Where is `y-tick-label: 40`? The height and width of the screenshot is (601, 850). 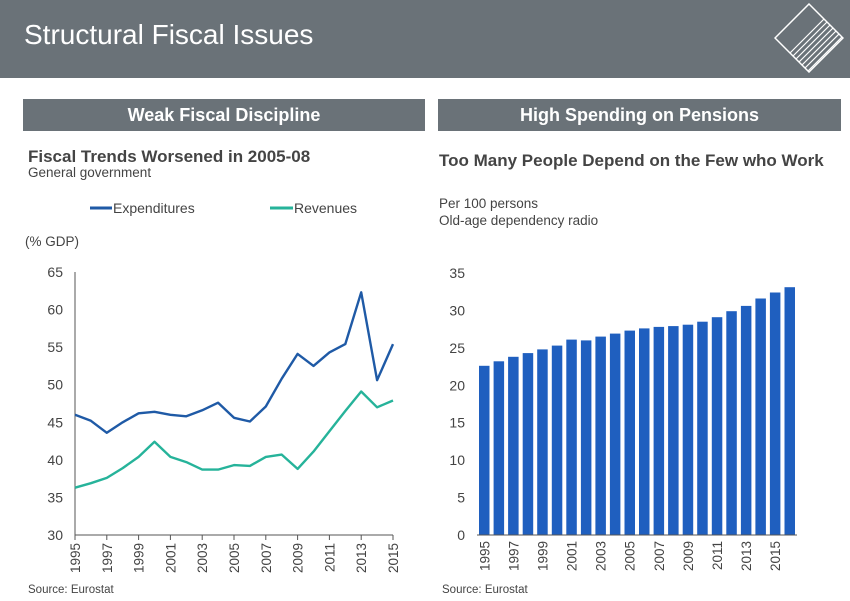
y-tick-label: 40 is located at coordinates (55, 460).